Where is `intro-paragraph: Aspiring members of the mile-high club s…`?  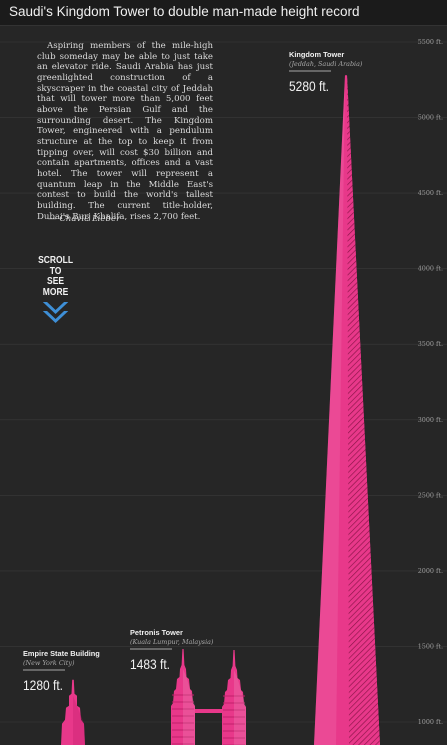 intro-paragraph: Aspiring members of the mile-high club s… is located at coordinates (125, 131).